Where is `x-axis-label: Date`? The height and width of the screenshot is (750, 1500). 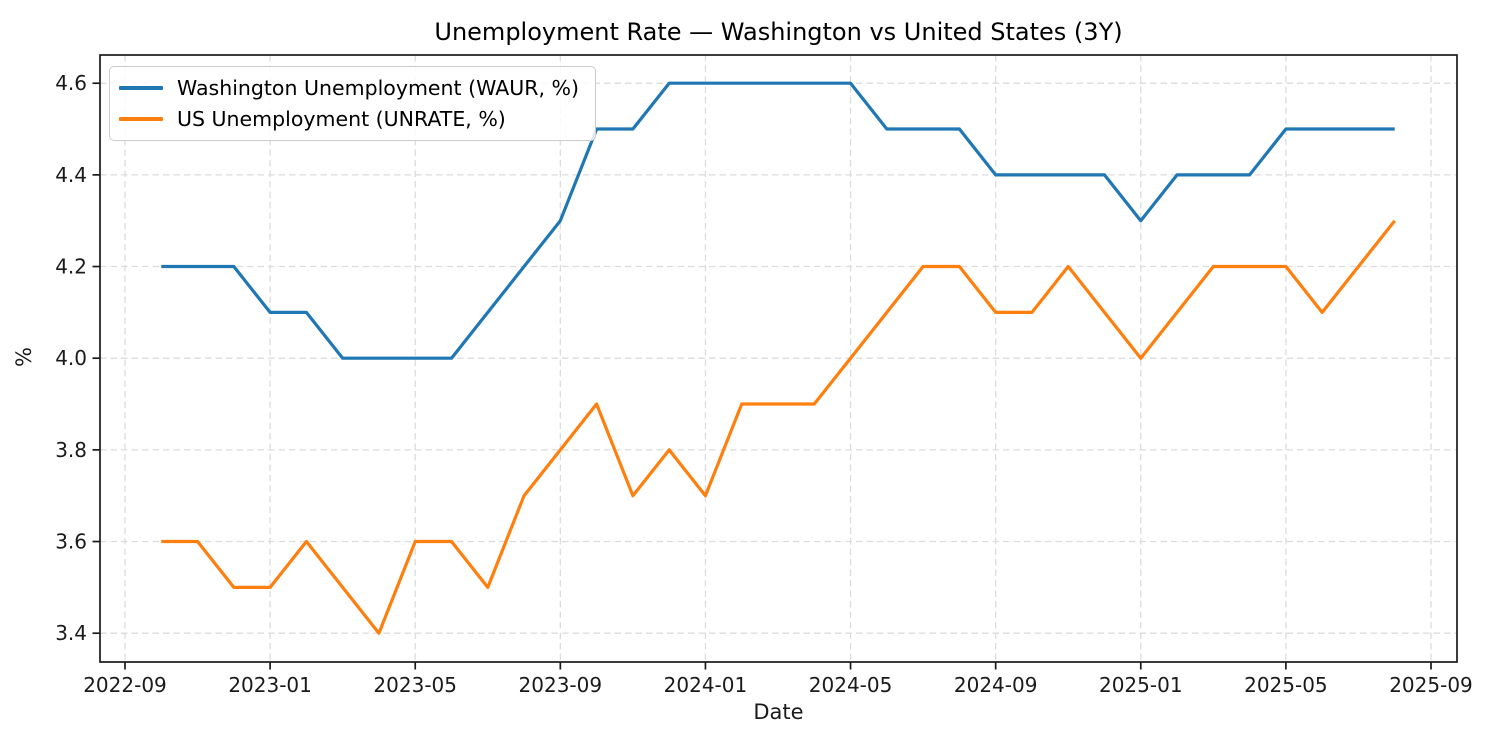
x-axis-label: Date is located at coordinates (778, 712).